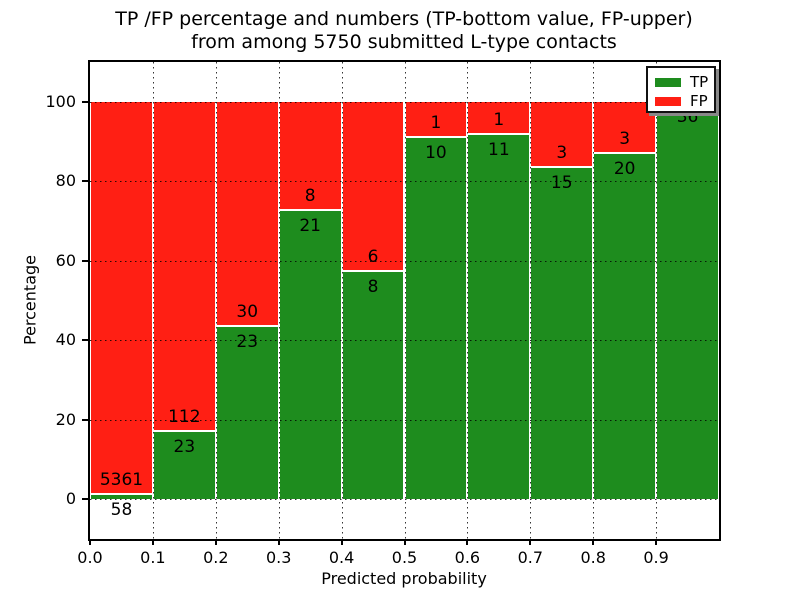 This screenshot has height=600, width=800. Describe the element at coordinates (404, 578) in the screenshot. I see `x-axis-label: Predicted probability` at that location.